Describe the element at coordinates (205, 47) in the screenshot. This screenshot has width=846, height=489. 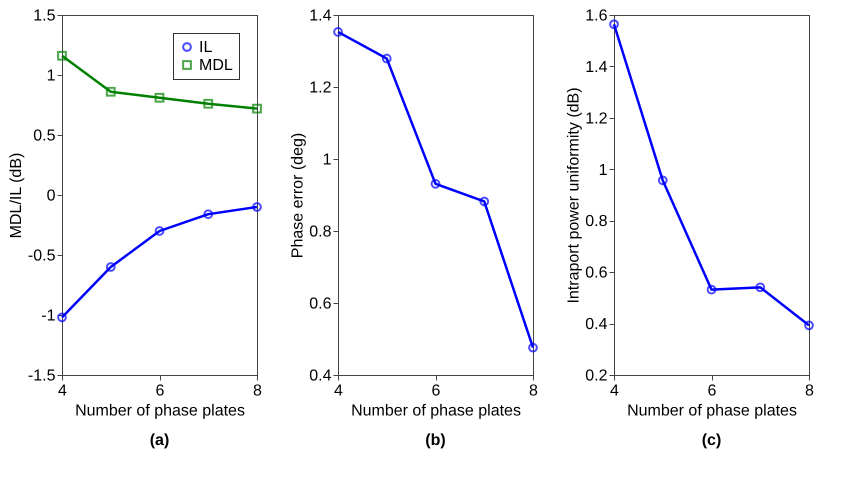
I see `legend-label: IL` at that location.